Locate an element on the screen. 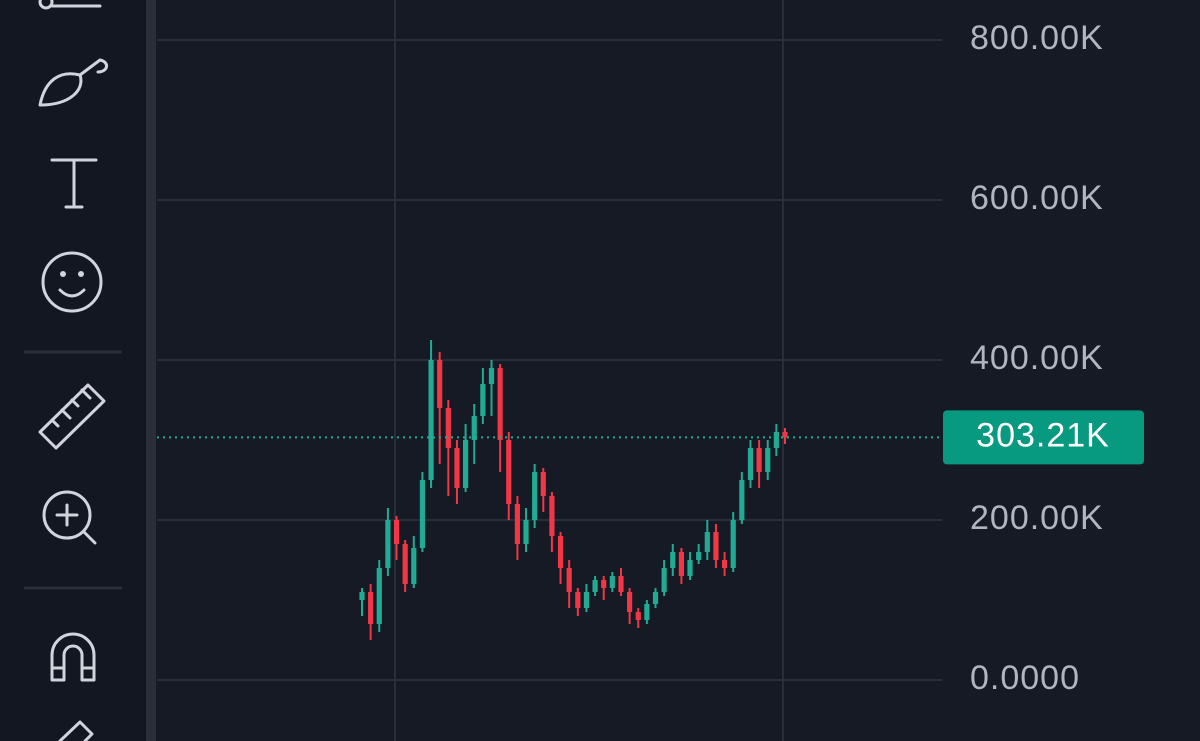 The width and height of the screenshot is (1200, 741). y-tick-label: 600.00K is located at coordinates (1037, 198).